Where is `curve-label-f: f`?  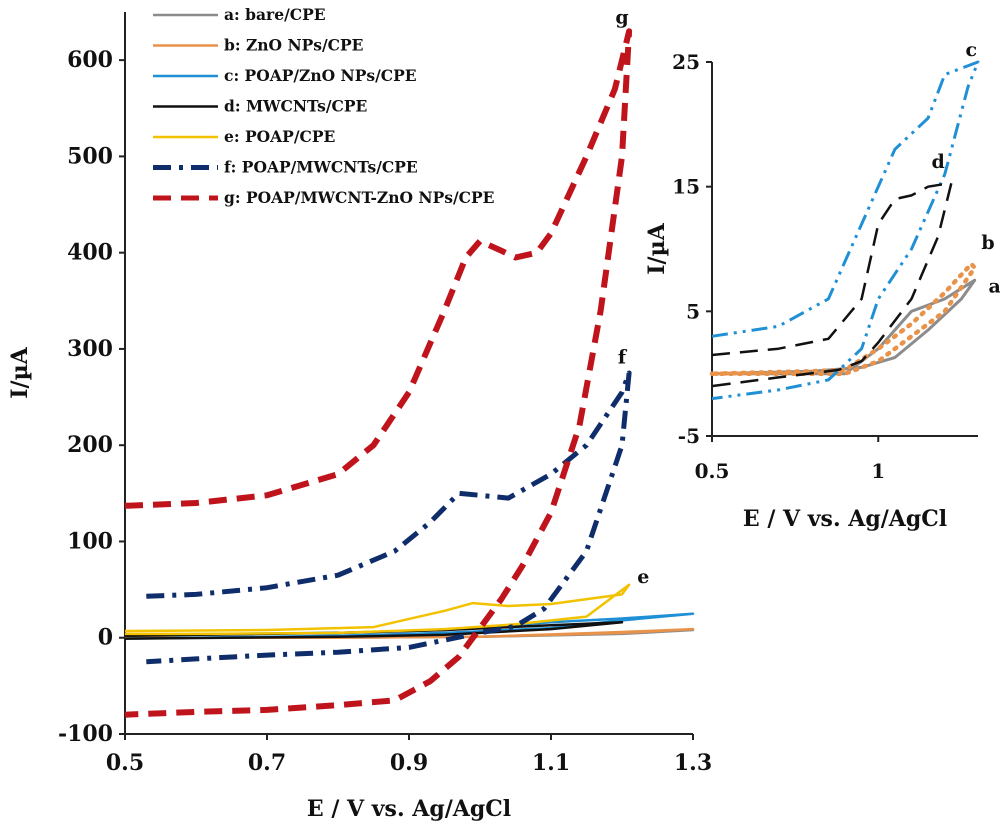 curve-label-f: f is located at coordinates (623, 357).